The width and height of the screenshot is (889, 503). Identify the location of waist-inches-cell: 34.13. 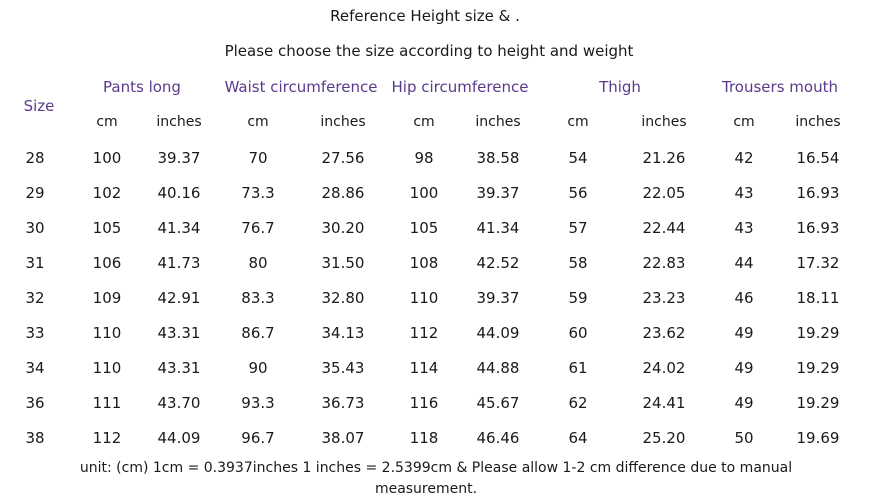
(343, 333).